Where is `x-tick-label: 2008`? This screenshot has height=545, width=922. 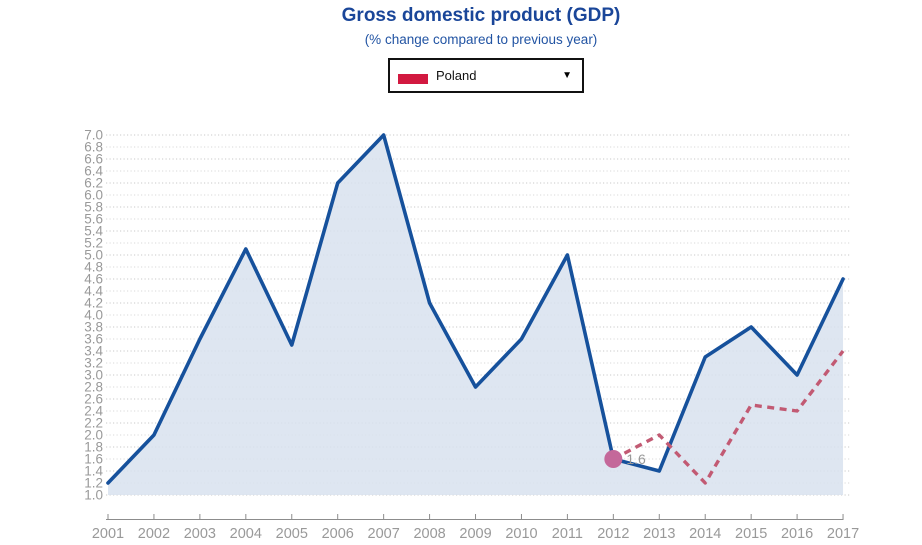
x-tick-label: 2008 is located at coordinates (429, 534).